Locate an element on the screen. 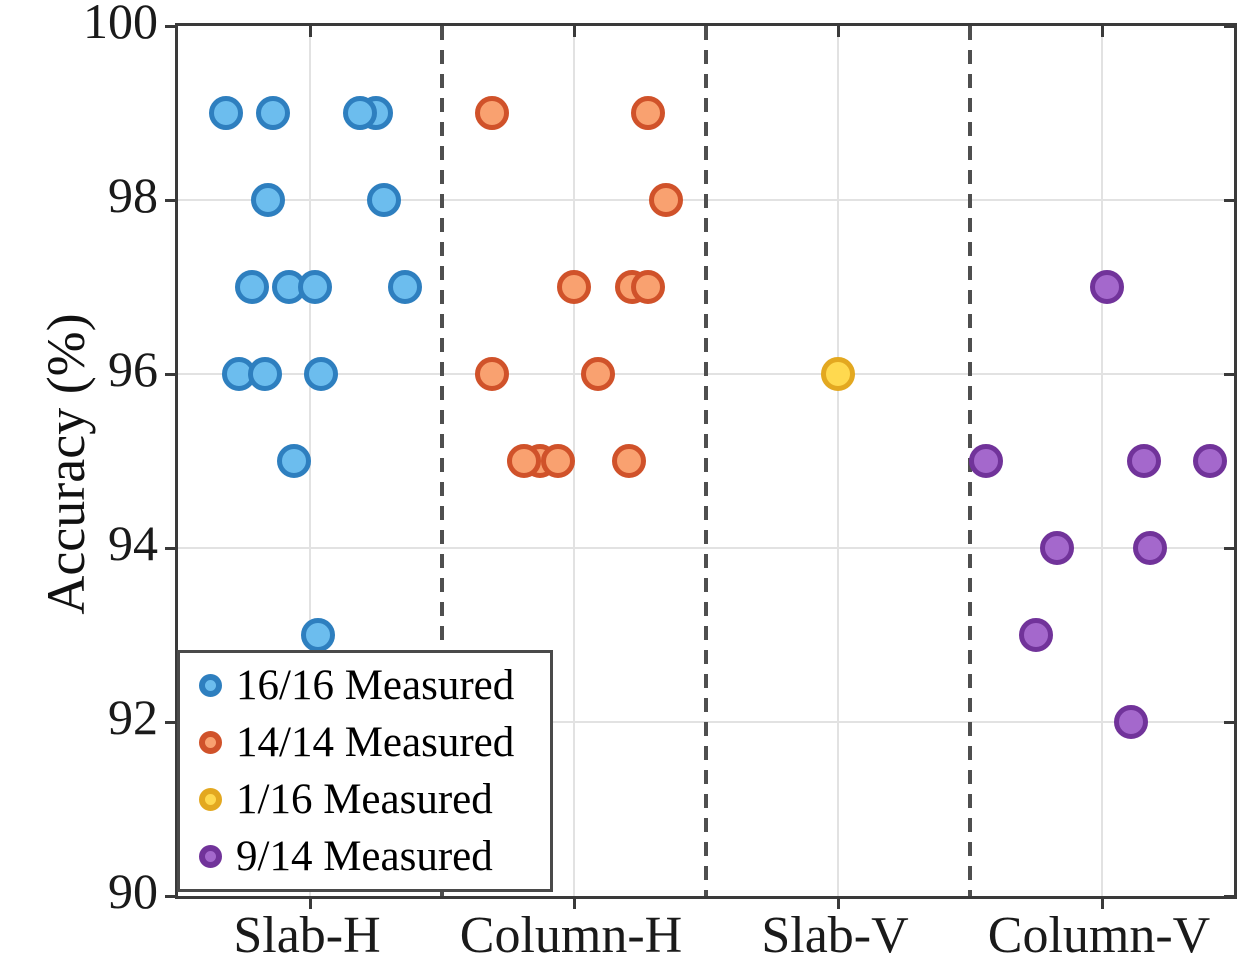 The image size is (1242, 979). y-tick-label-90: 90 is located at coordinates (133, 891).